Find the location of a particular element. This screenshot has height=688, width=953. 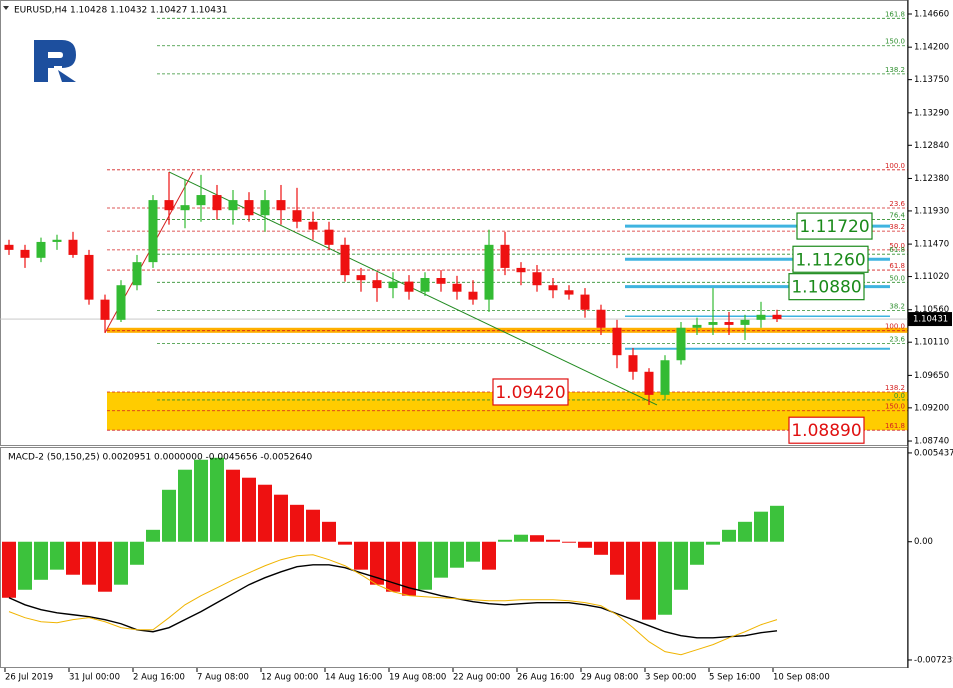

y-tick-label: 1.14200 is located at coordinates (931, 48).